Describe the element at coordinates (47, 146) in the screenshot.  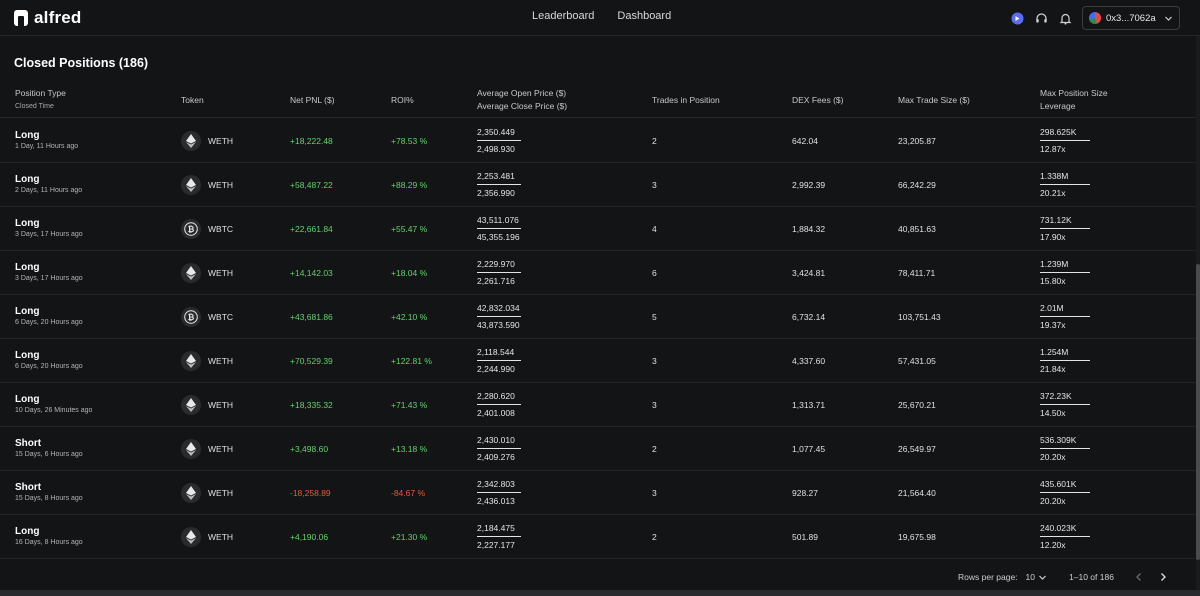
I see `closed-time: 1 Day, 11 Hours ago` at that location.